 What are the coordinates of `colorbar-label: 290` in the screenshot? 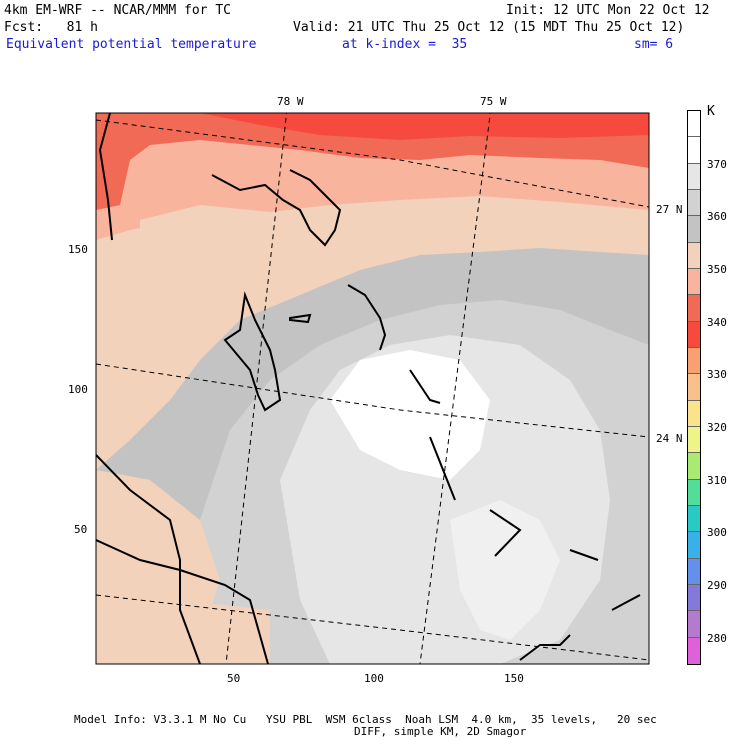 It's located at (717, 585).